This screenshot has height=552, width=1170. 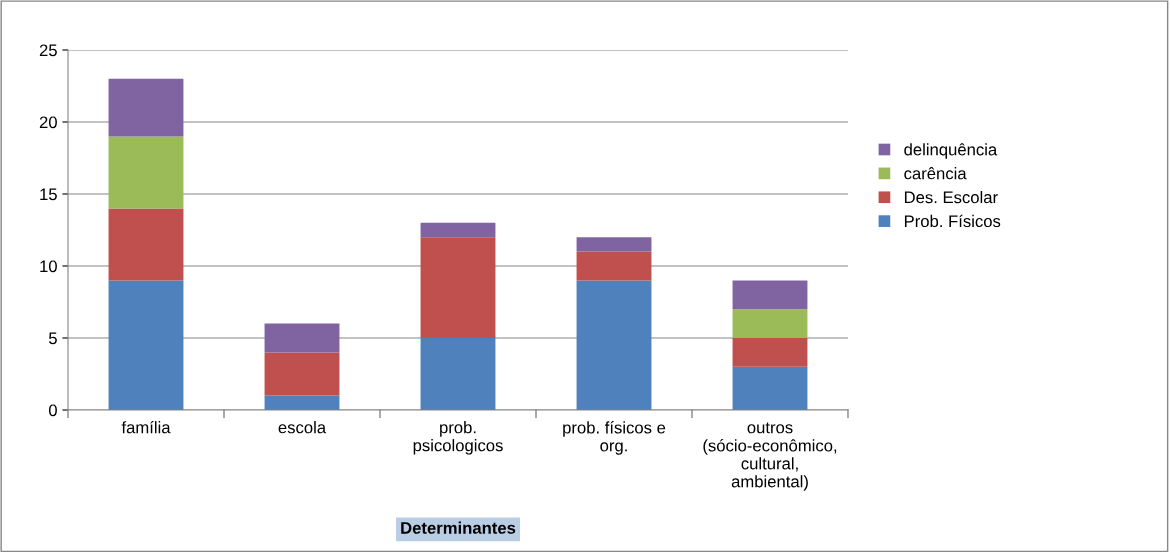 What do you see at coordinates (951, 151) in the screenshot?
I see `legend-label: delinquência` at bounding box center [951, 151].